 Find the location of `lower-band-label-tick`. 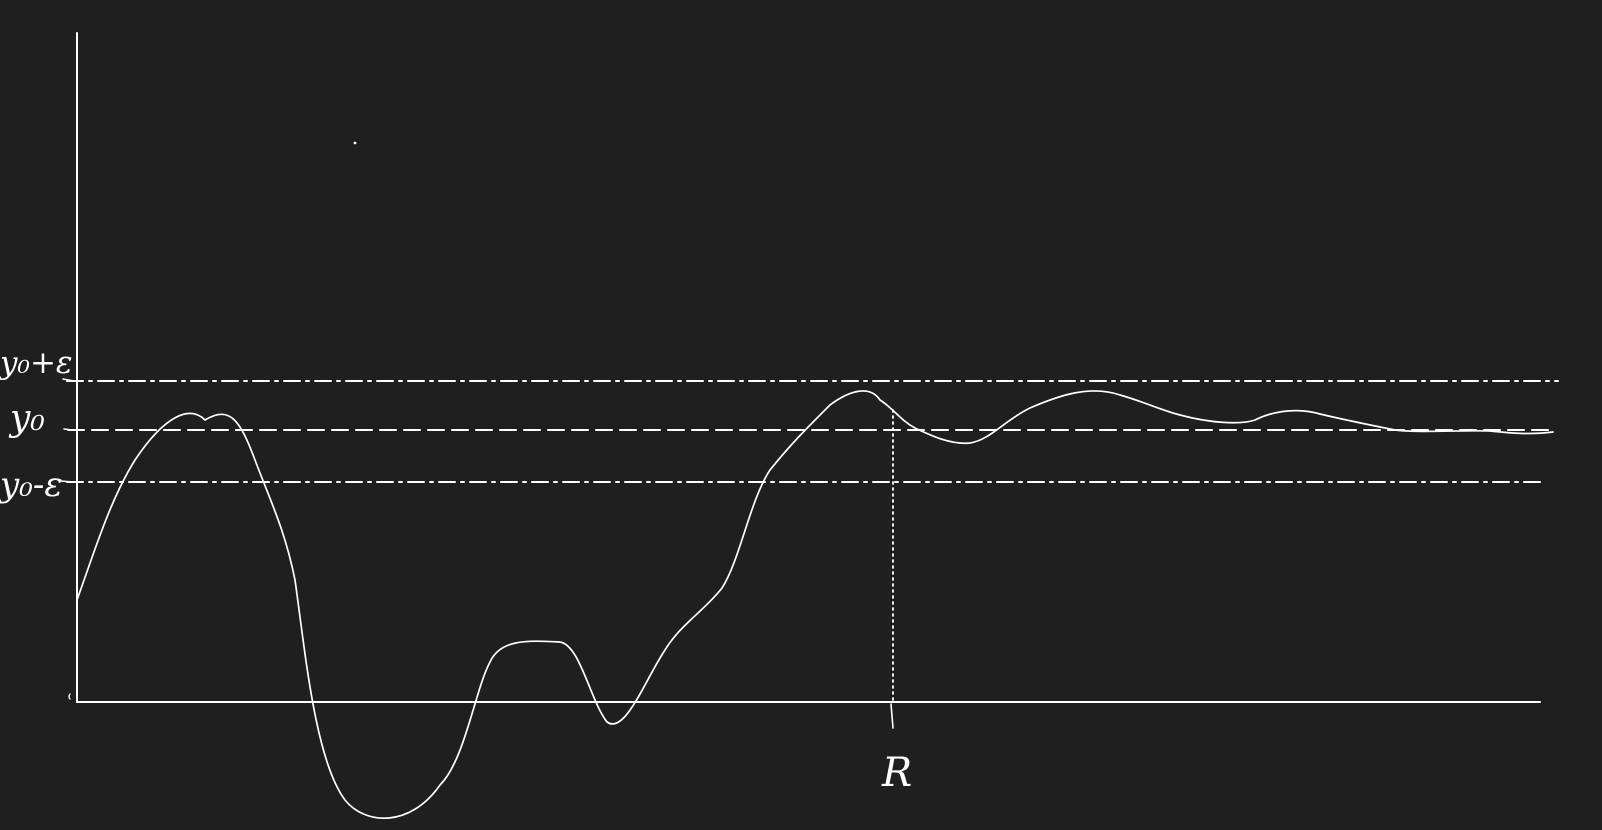

lower-band-label-tick is located at coordinates (67, 481).